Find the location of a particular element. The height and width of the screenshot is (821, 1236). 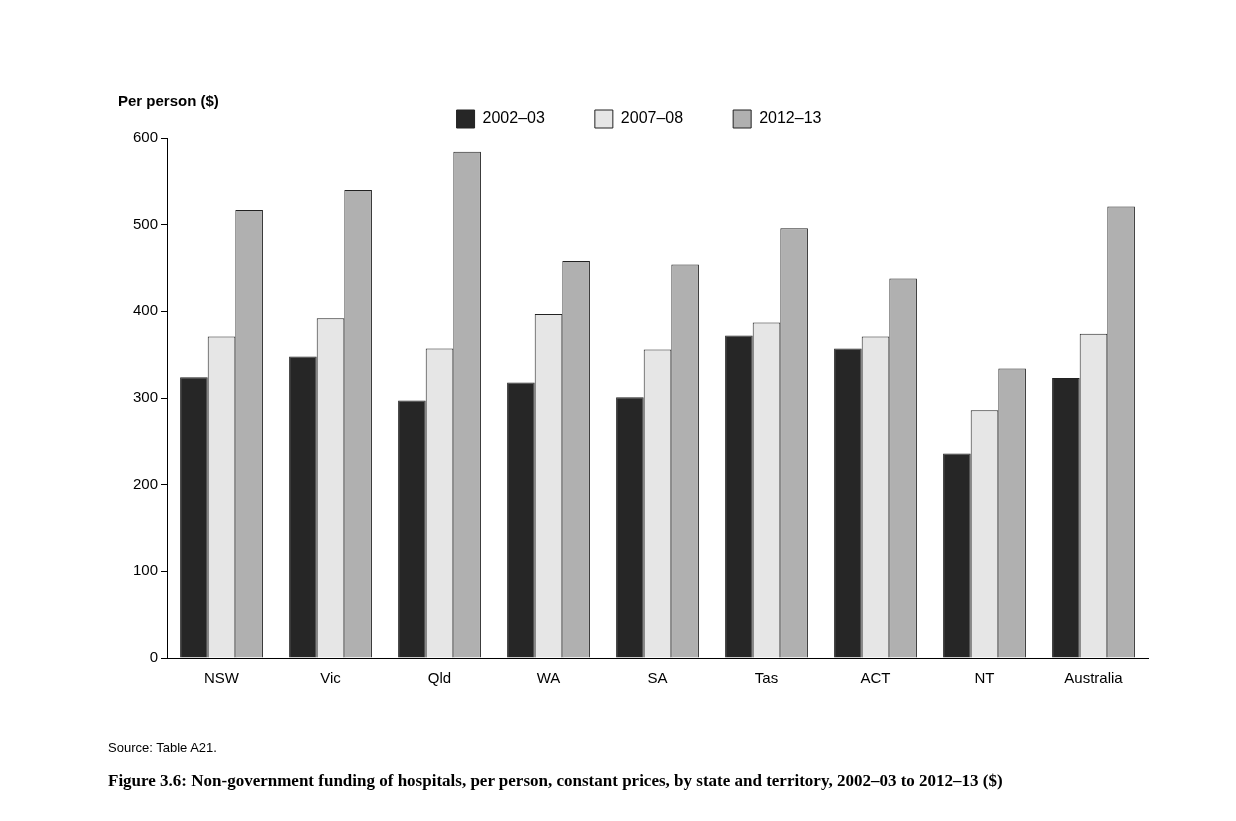

x-tick-label: Australia is located at coordinates (1094, 678).